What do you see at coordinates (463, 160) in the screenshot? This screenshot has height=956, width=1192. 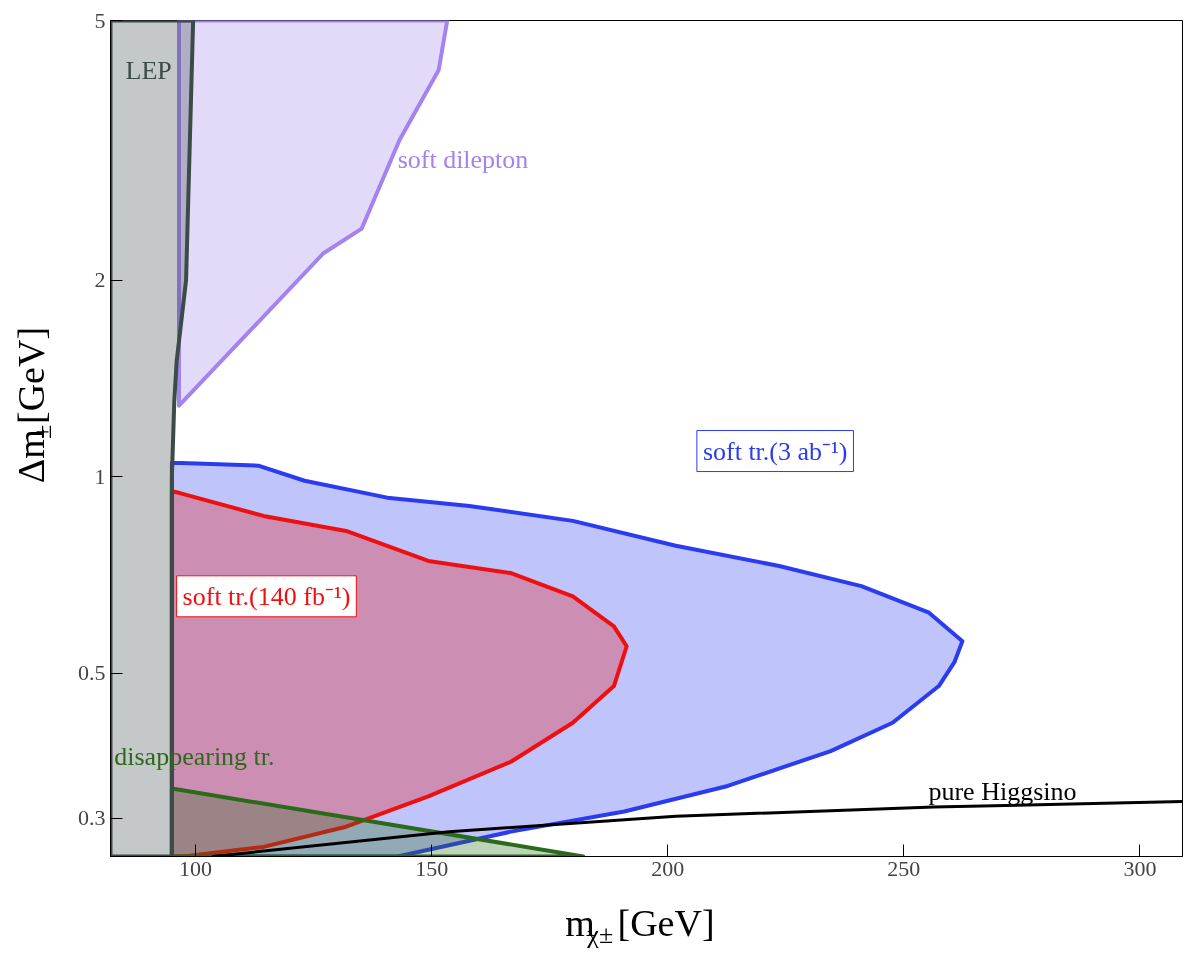 I see `annotation: soft dilepton` at bounding box center [463, 160].